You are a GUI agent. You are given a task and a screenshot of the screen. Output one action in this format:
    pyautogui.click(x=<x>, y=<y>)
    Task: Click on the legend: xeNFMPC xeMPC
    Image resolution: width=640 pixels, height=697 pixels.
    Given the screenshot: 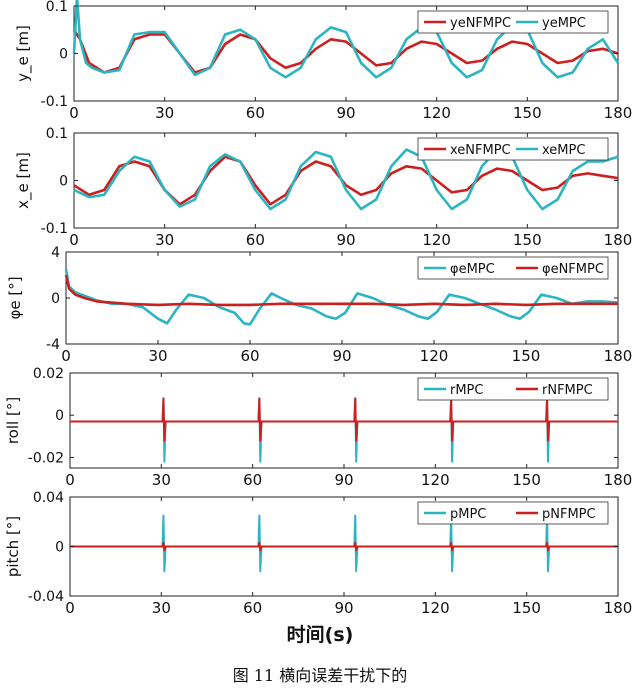 What is the action you would take?
    pyautogui.click(x=513, y=149)
    